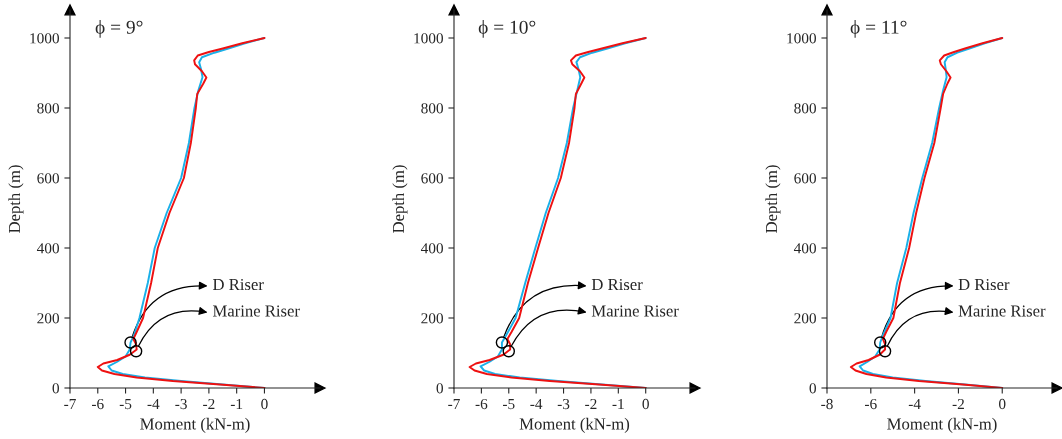  What do you see at coordinates (507, 29) in the screenshot?
I see `chart-title: ϕ = 10°` at bounding box center [507, 29].